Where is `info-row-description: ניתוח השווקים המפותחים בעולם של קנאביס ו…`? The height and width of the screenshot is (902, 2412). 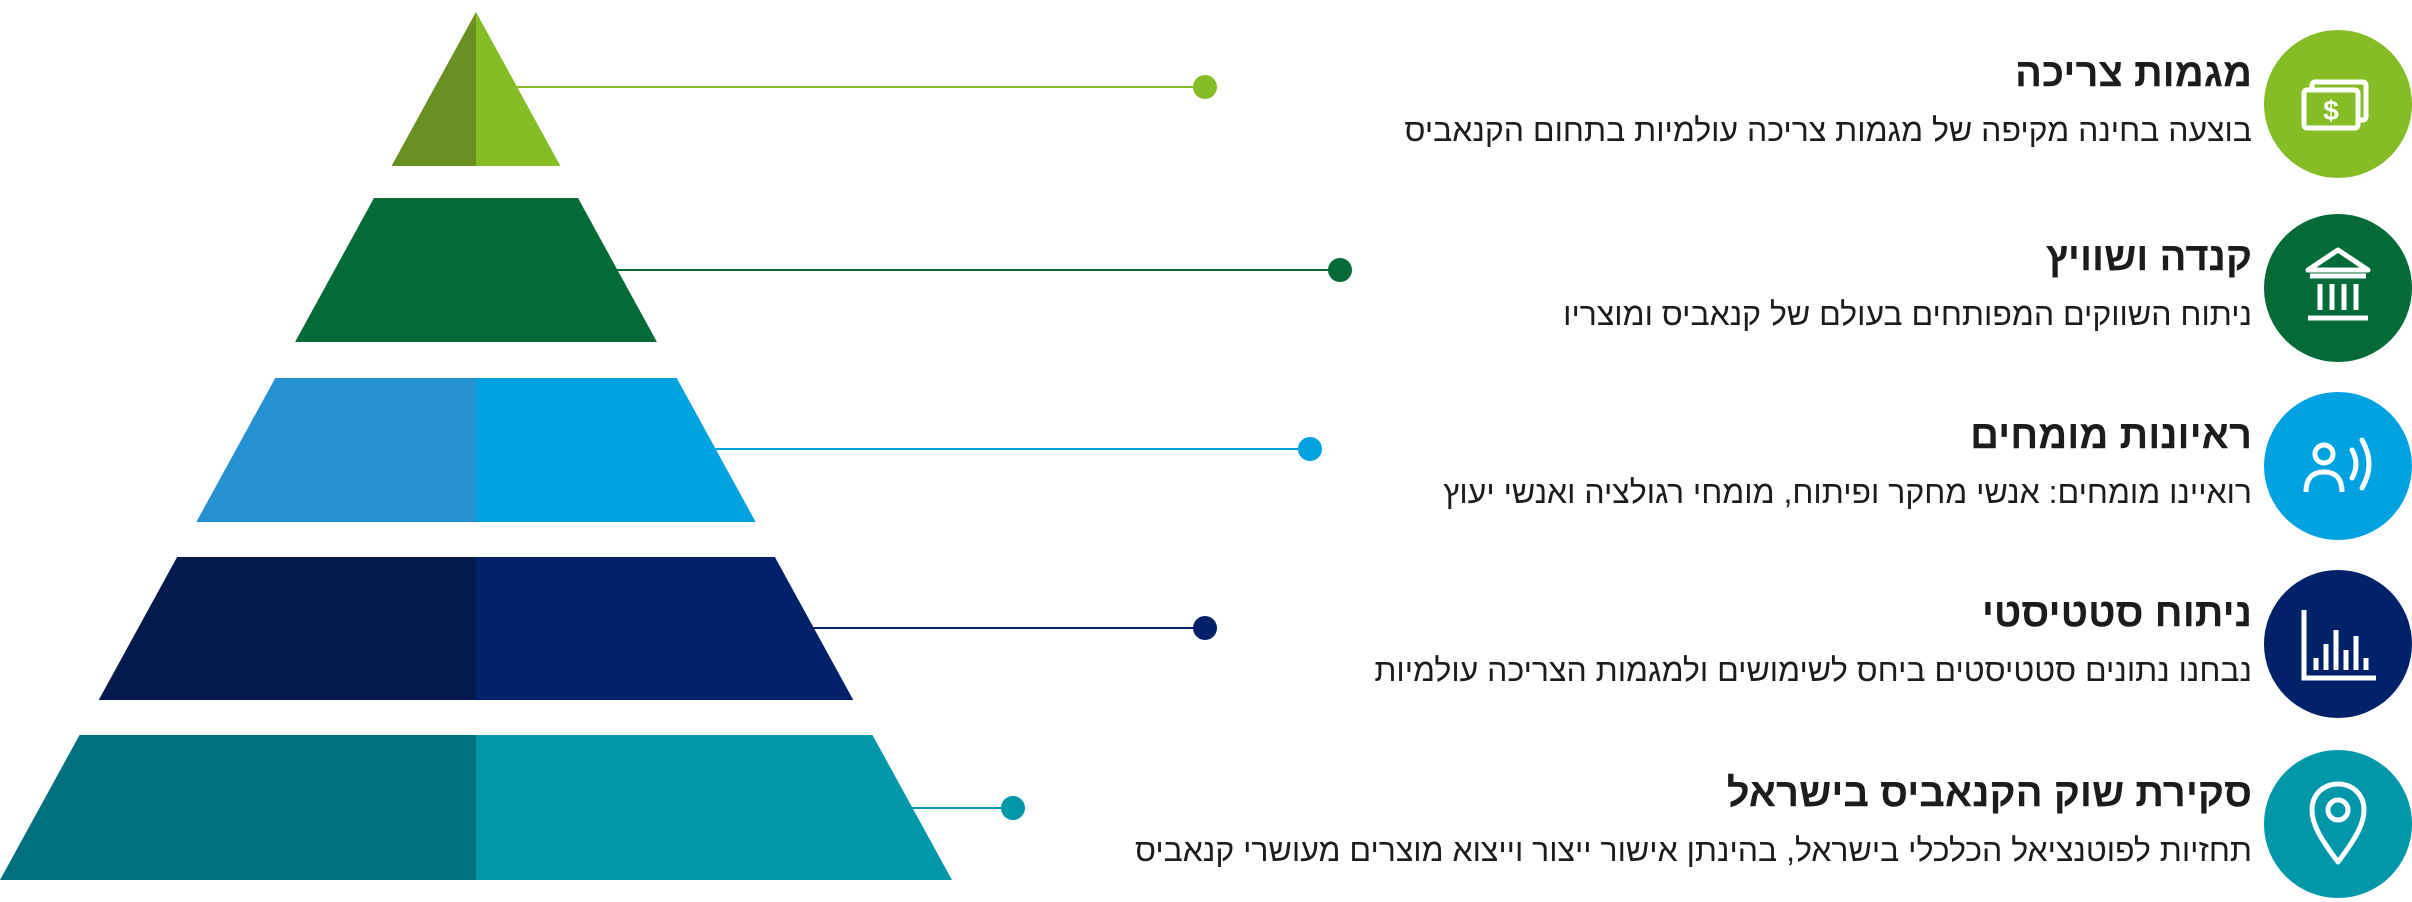 info-row-description: ניתוח השווקים המפותחים בעולם של קנאביס ו… is located at coordinates (1907, 314).